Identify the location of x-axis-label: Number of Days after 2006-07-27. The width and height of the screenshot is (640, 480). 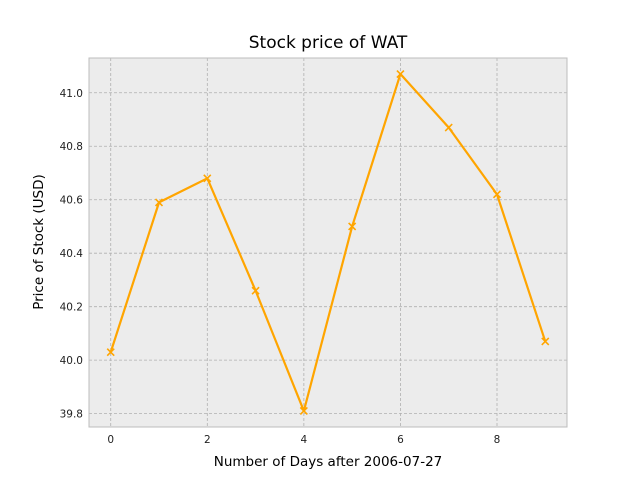
(328, 462).